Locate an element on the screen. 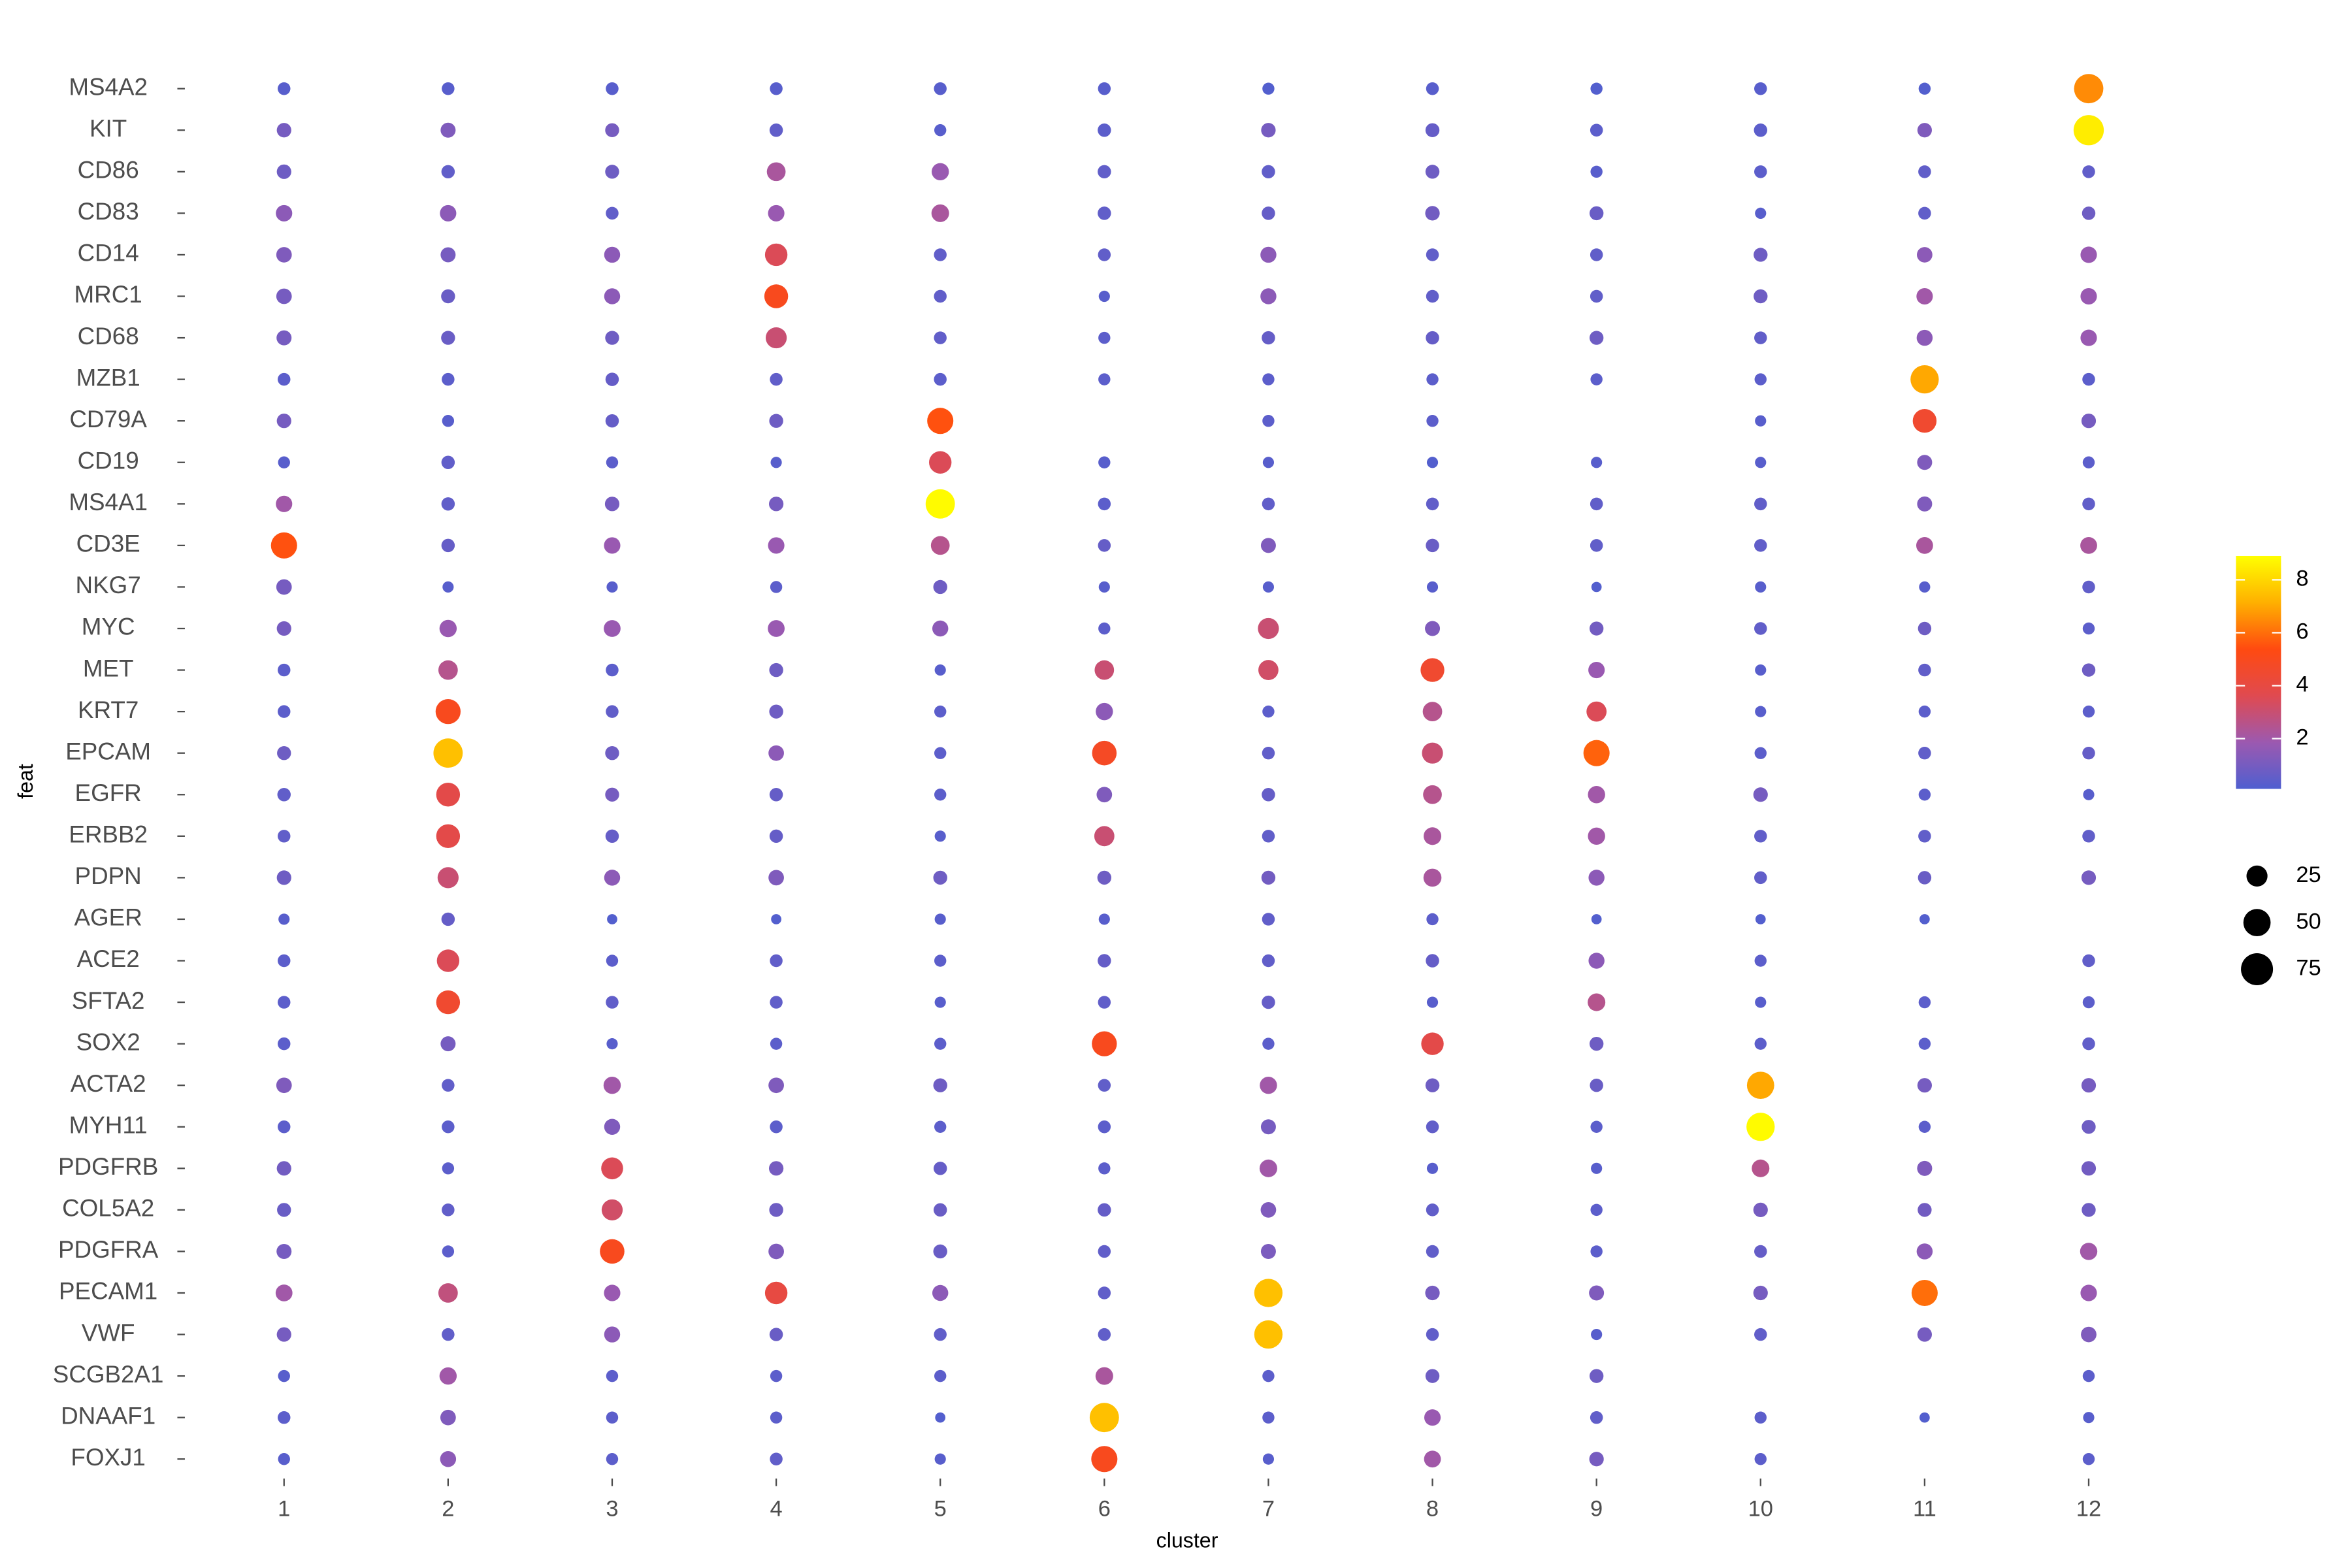 The image size is (2352, 1568). y-tick-label: FOXJ1 is located at coordinates (108, 1457).